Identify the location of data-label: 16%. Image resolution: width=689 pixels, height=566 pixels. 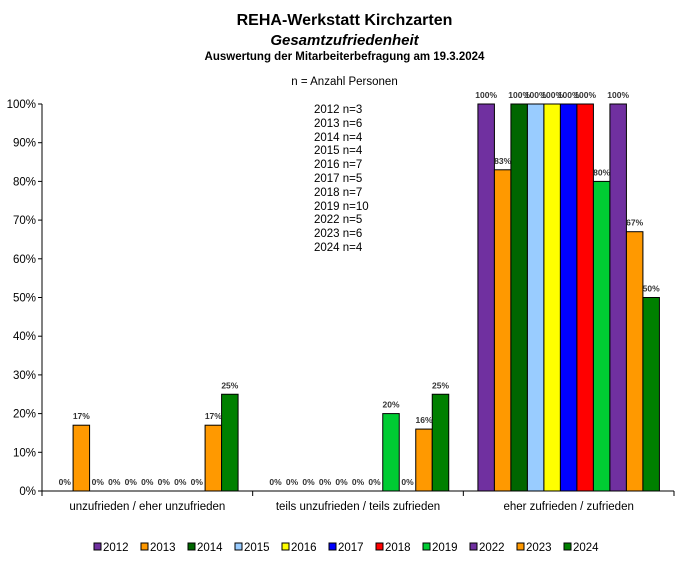
(423, 420).